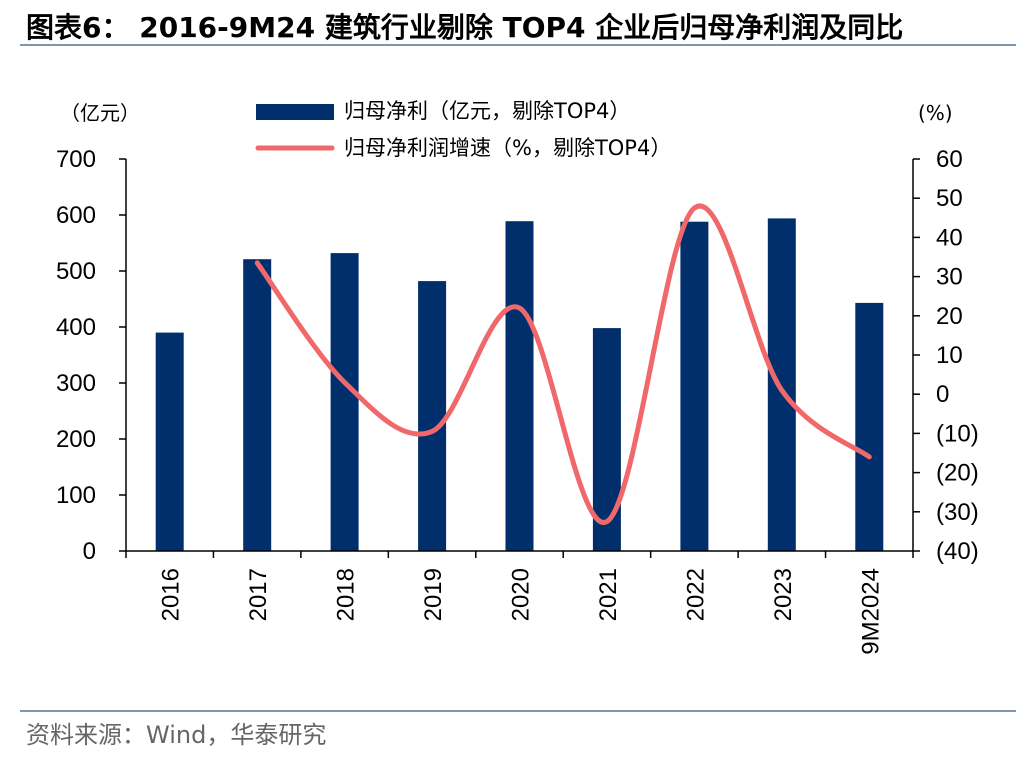  Describe the element at coordinates (465, 27) in the screenshot. I see `chart-title: 图表6： 2016-9M24 建筑行业剔除 TOP4 企业后归母净利润及同比` at that location.